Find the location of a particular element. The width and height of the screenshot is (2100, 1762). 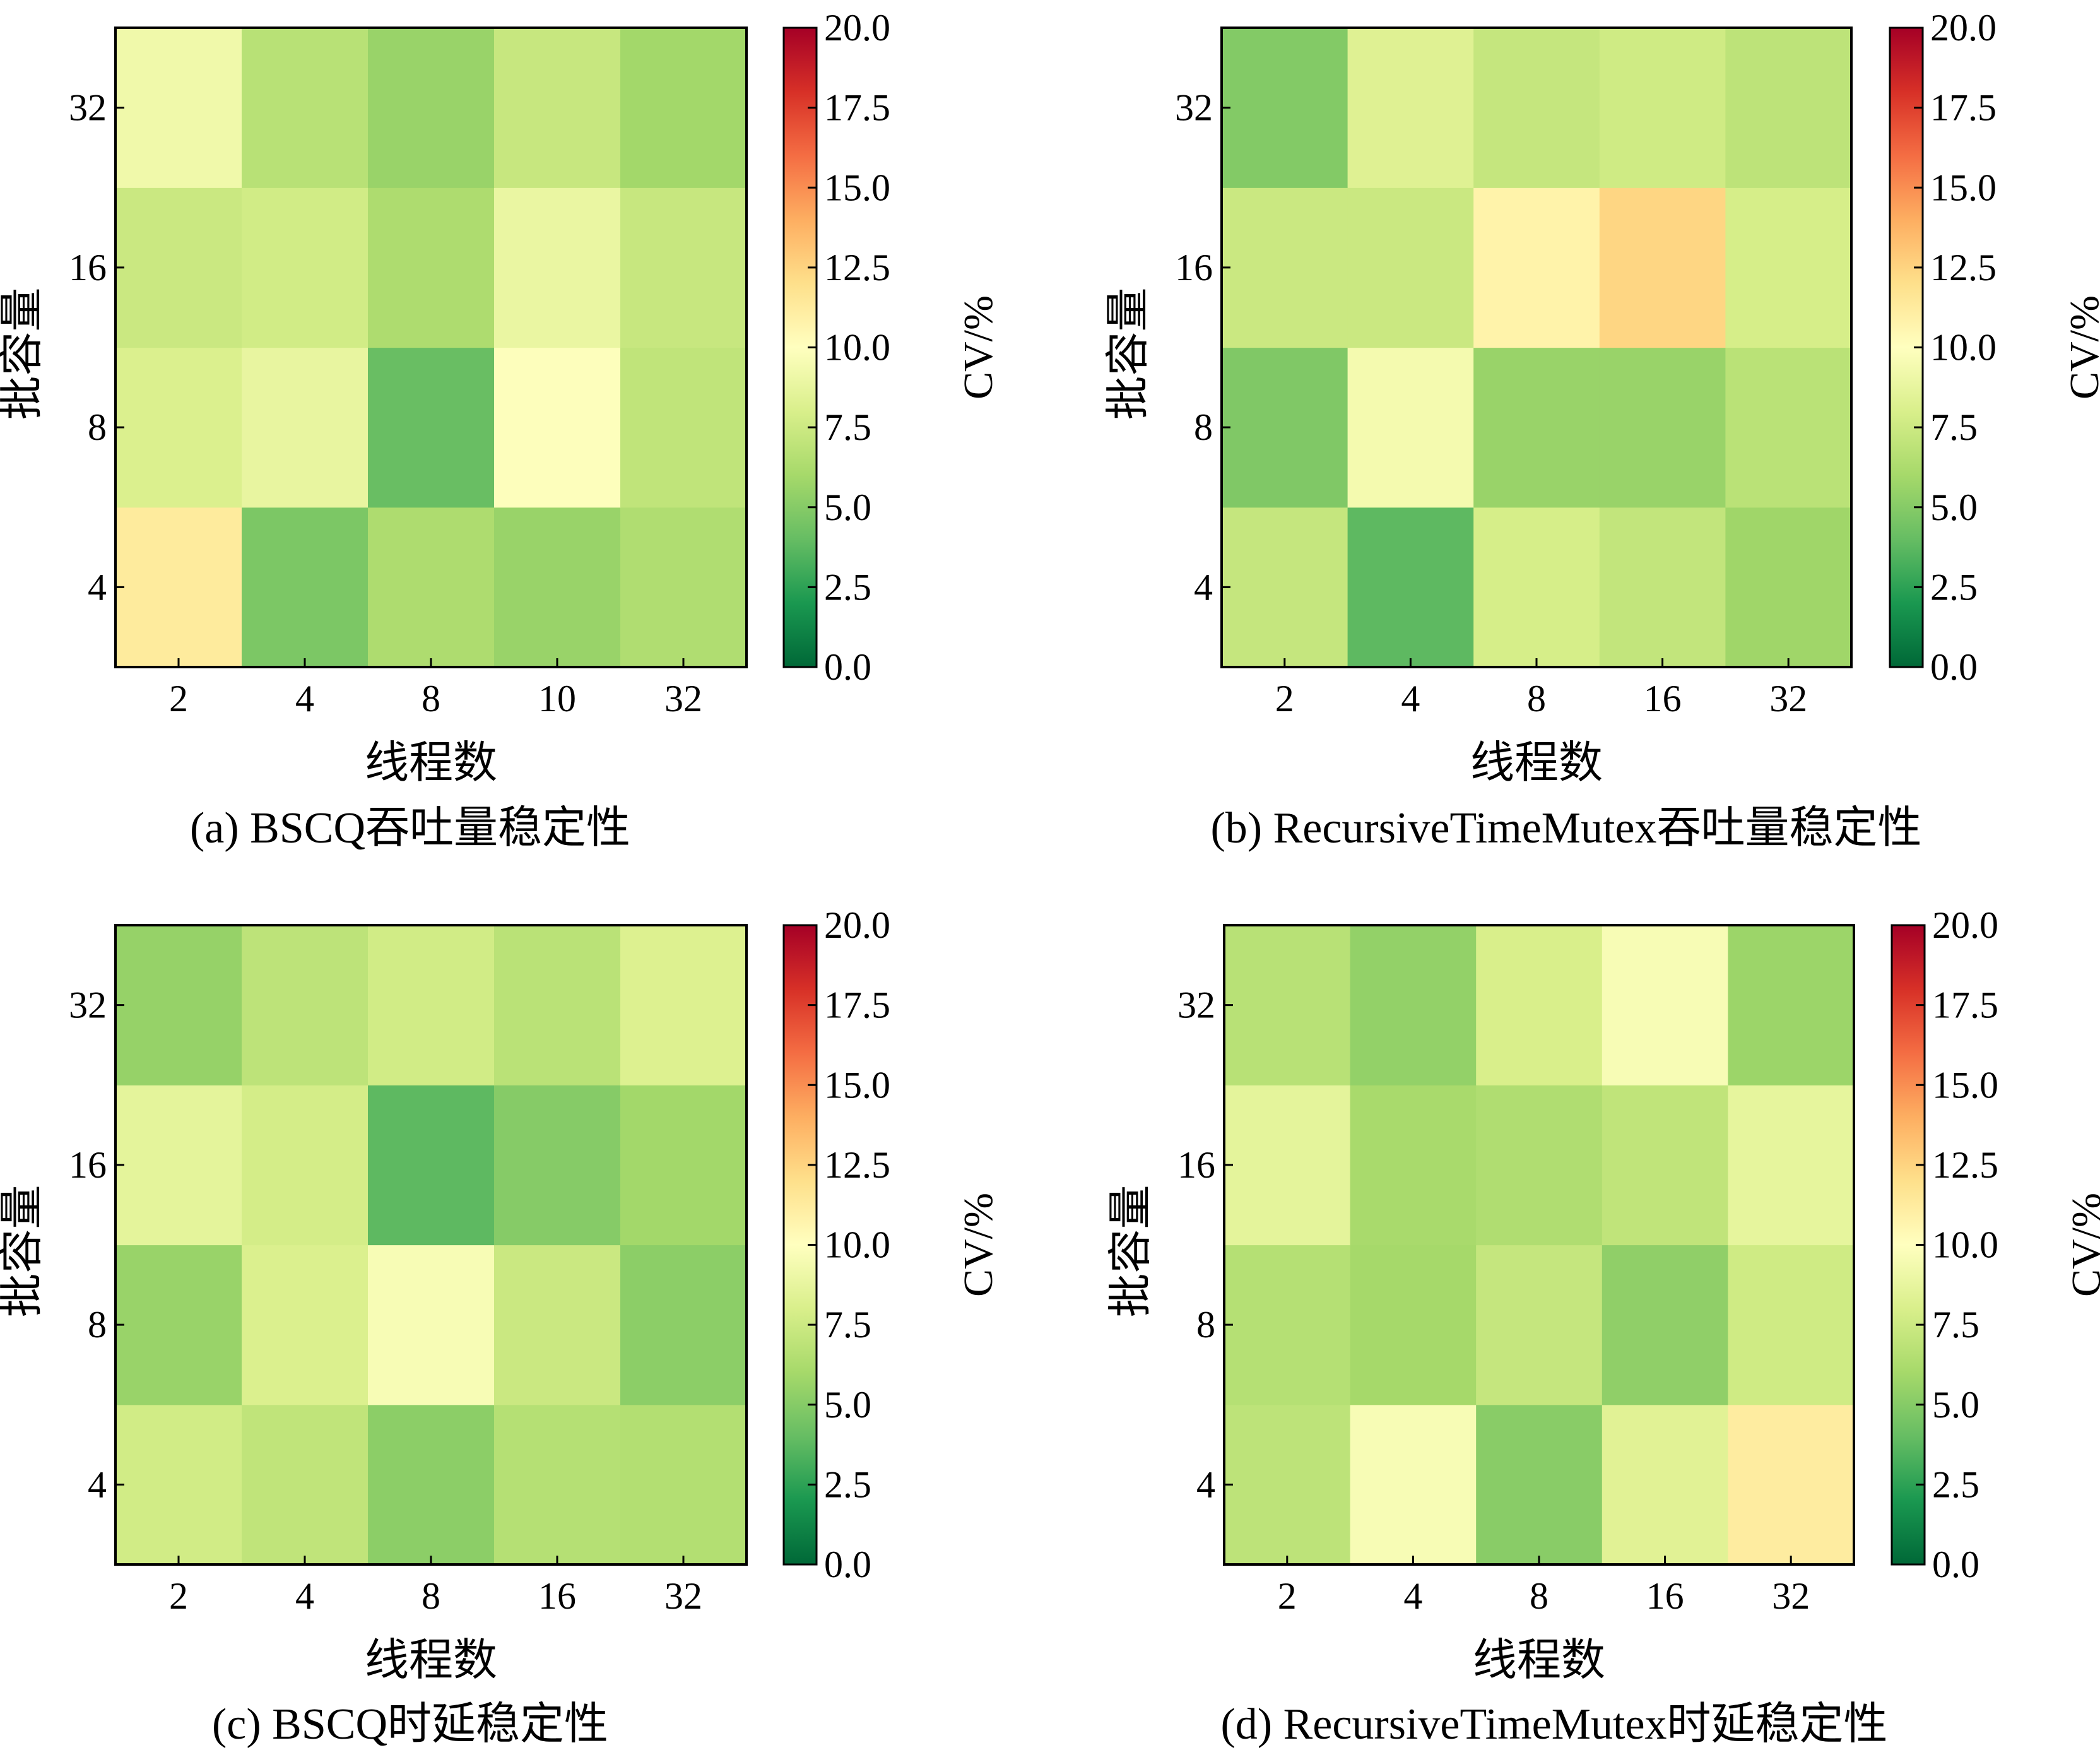

y-axis-label: 批容量 is located at coordinates (1128, 354).